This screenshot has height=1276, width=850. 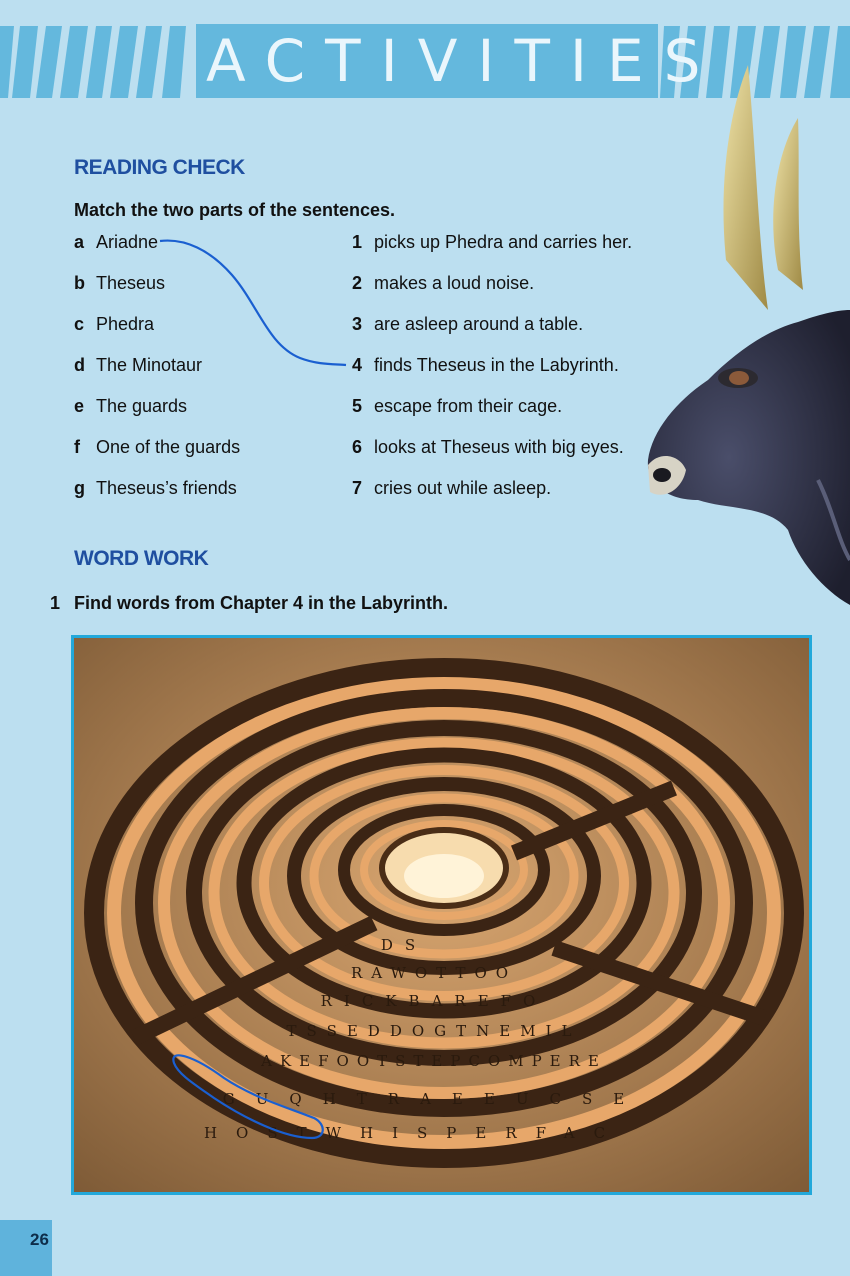 I want to click on right-text: finds Theseus in the Labyrinth., so click(x=496, y=365).